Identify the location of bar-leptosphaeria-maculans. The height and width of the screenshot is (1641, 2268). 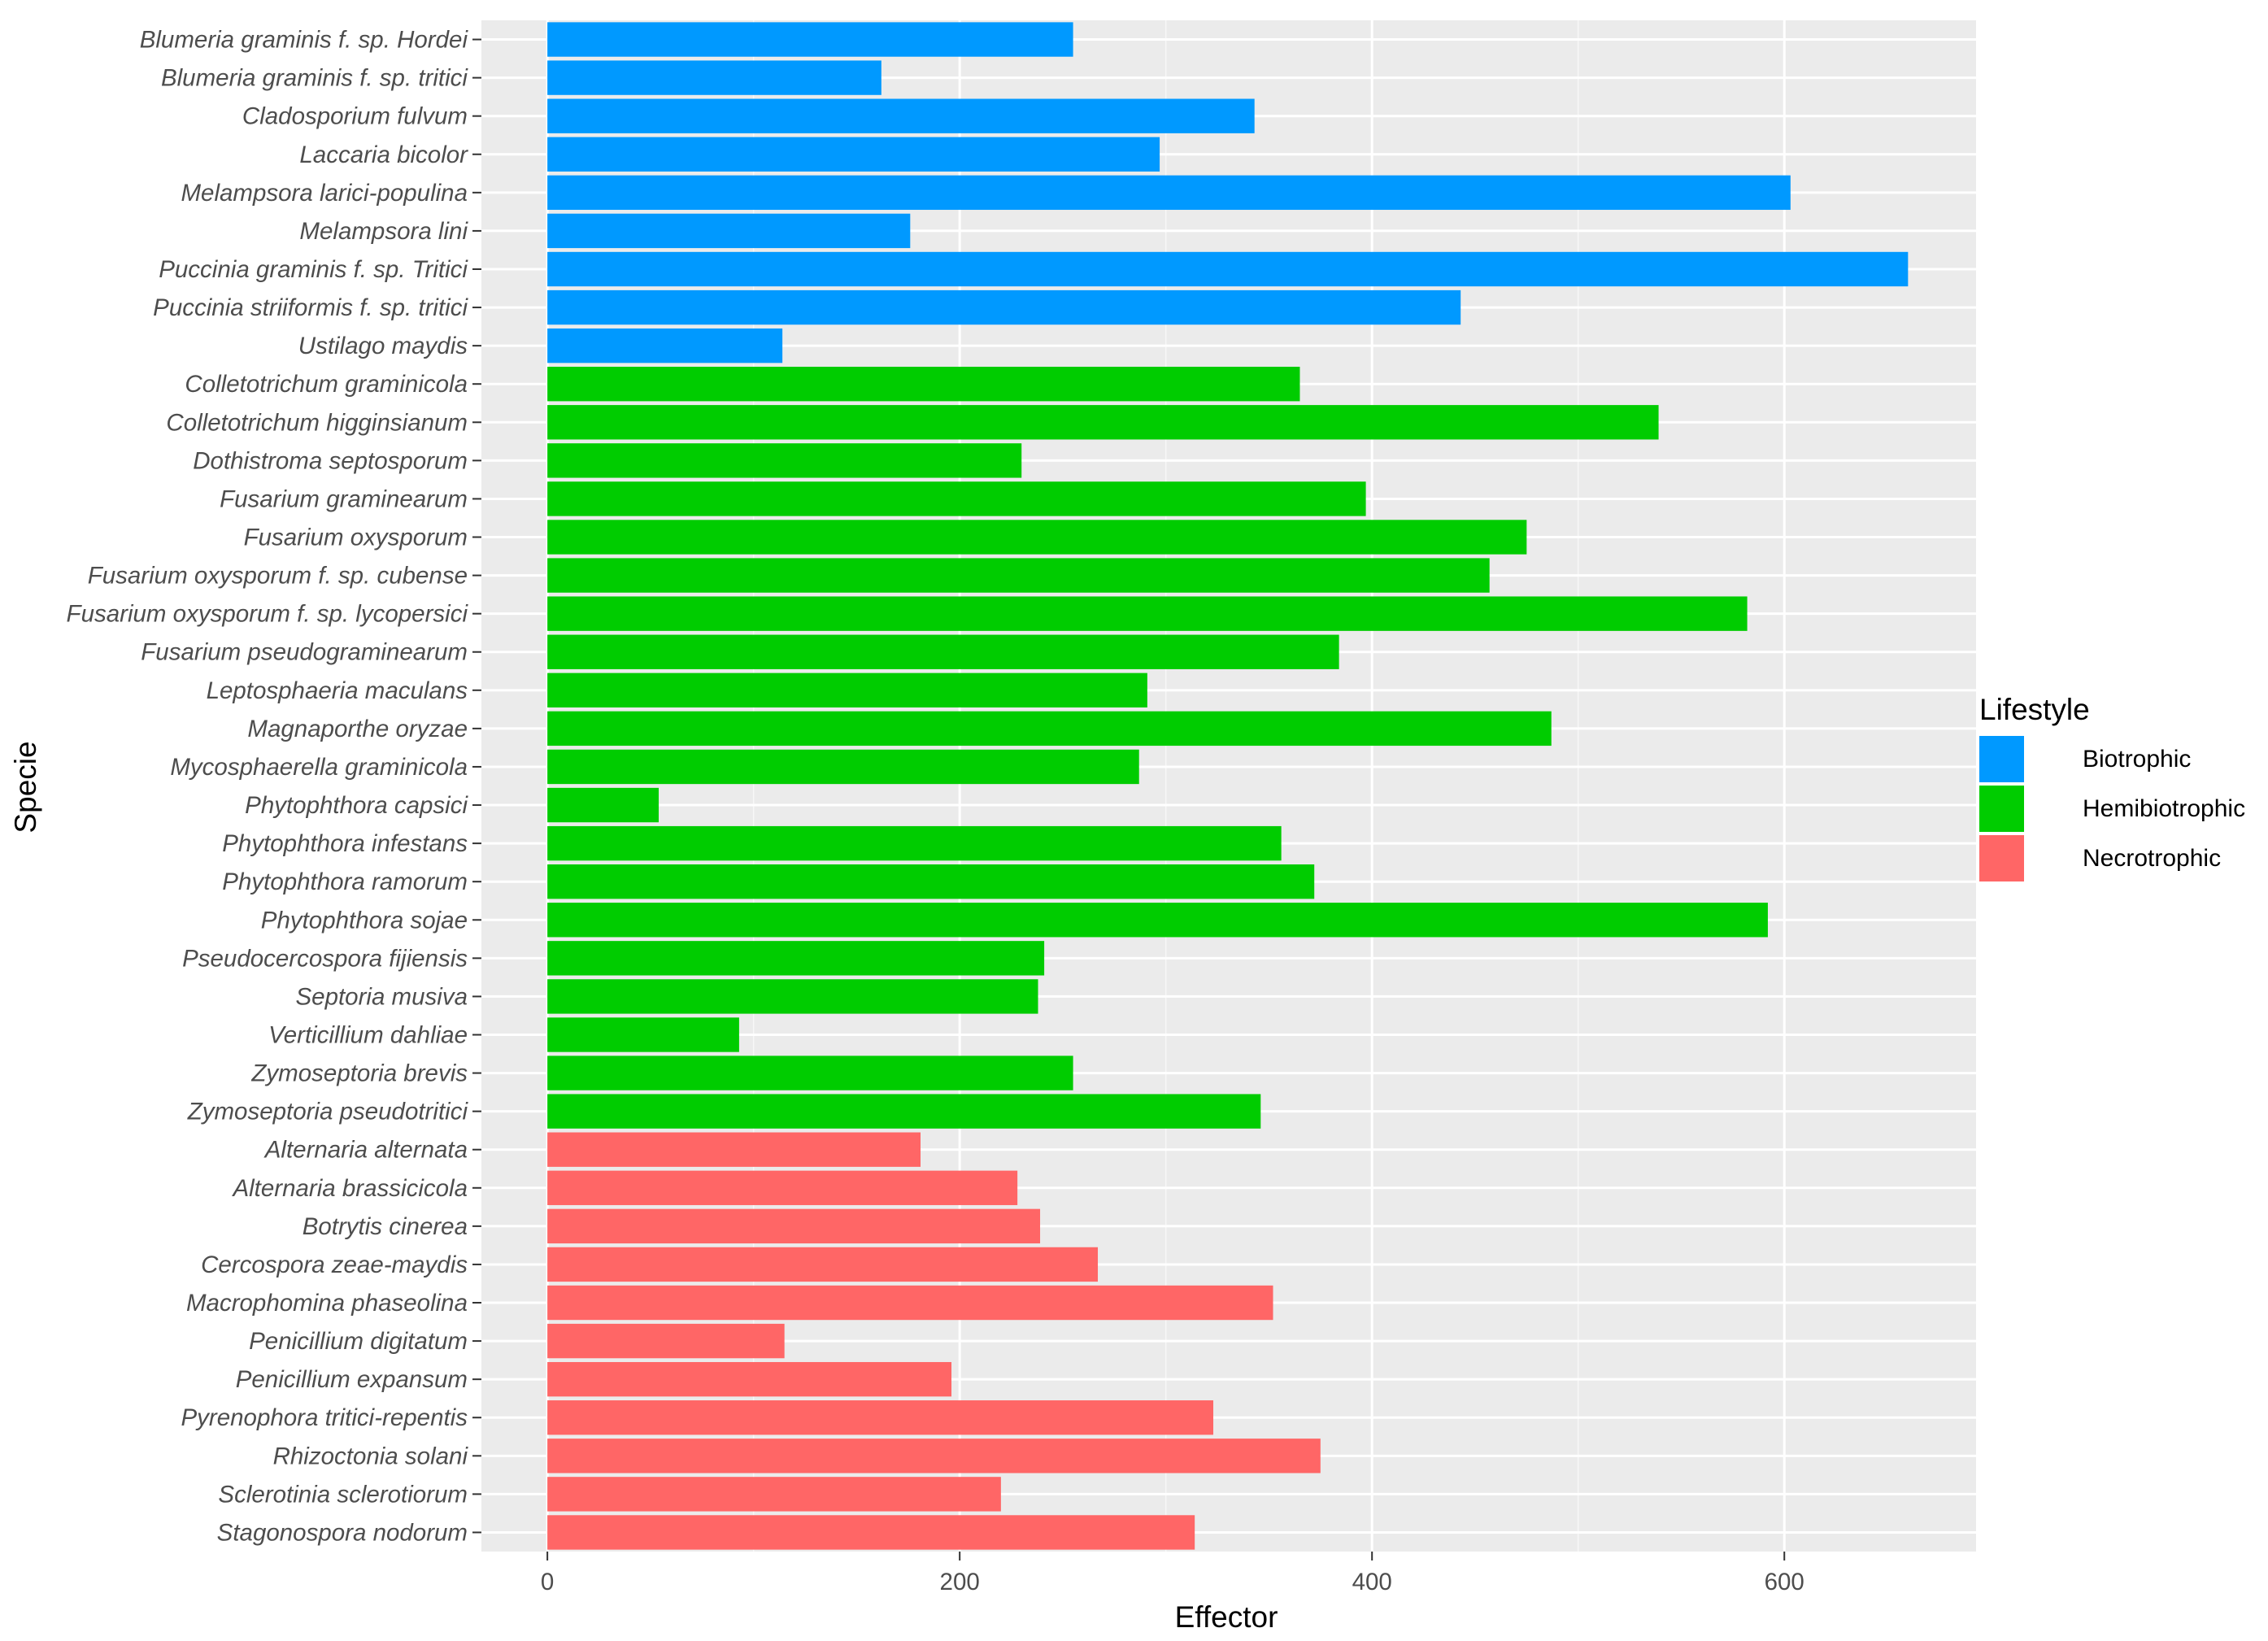
(847, 690).